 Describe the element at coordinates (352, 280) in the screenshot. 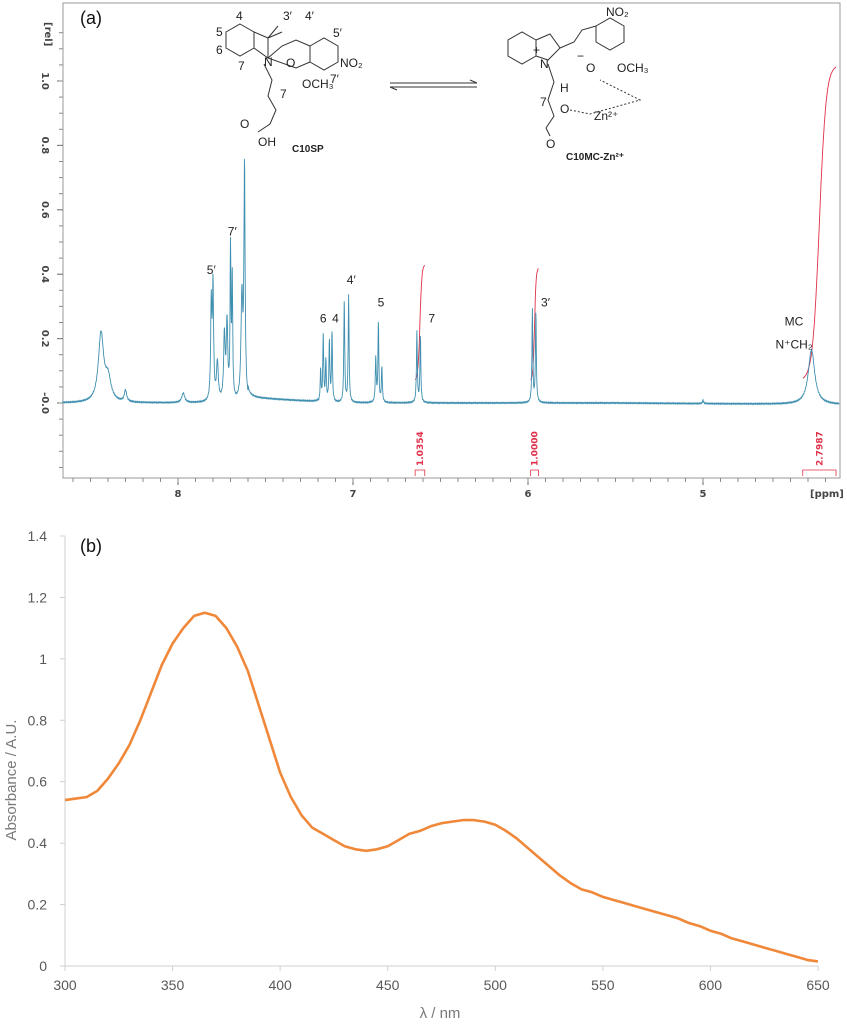

I see `peak-label: 4′` at that location.